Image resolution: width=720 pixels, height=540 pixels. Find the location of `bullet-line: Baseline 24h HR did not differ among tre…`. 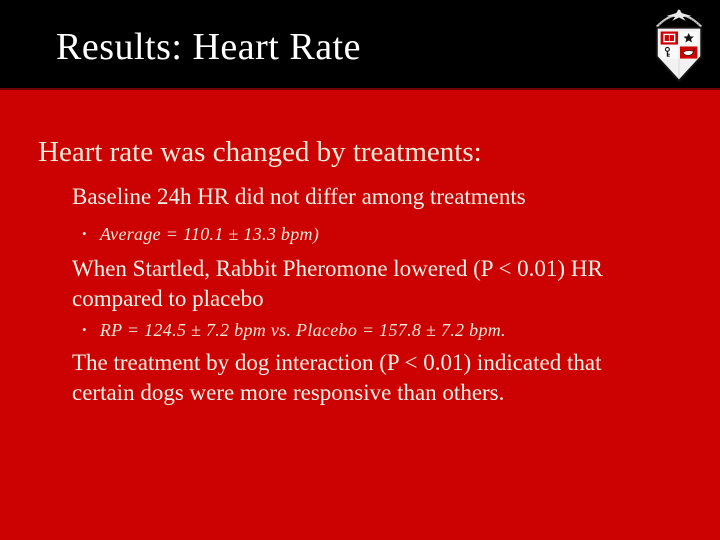

bullet-line: Baseline 24h HR did not differ among tre… is located at coordinates (299, 196).